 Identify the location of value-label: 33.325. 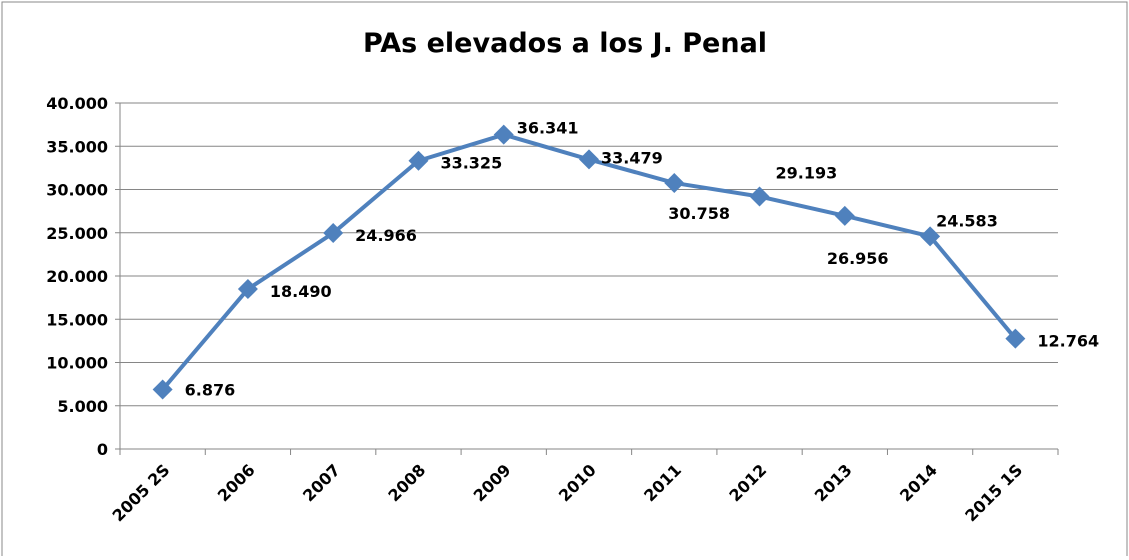
(471, 163).